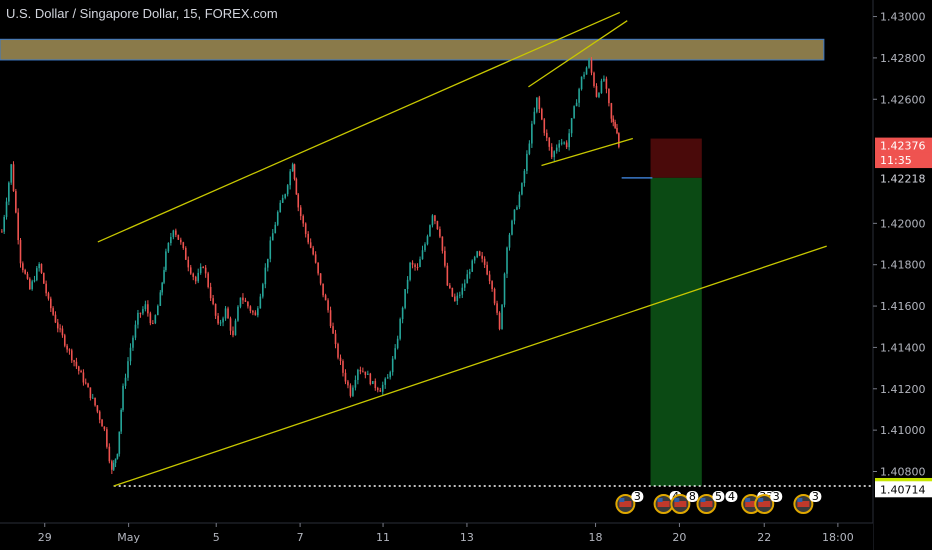 This screenshot has height=550, width=932. Describe the element at coordinates (676, 331) in the screenshot. I see `short-position-target-box` at that location.